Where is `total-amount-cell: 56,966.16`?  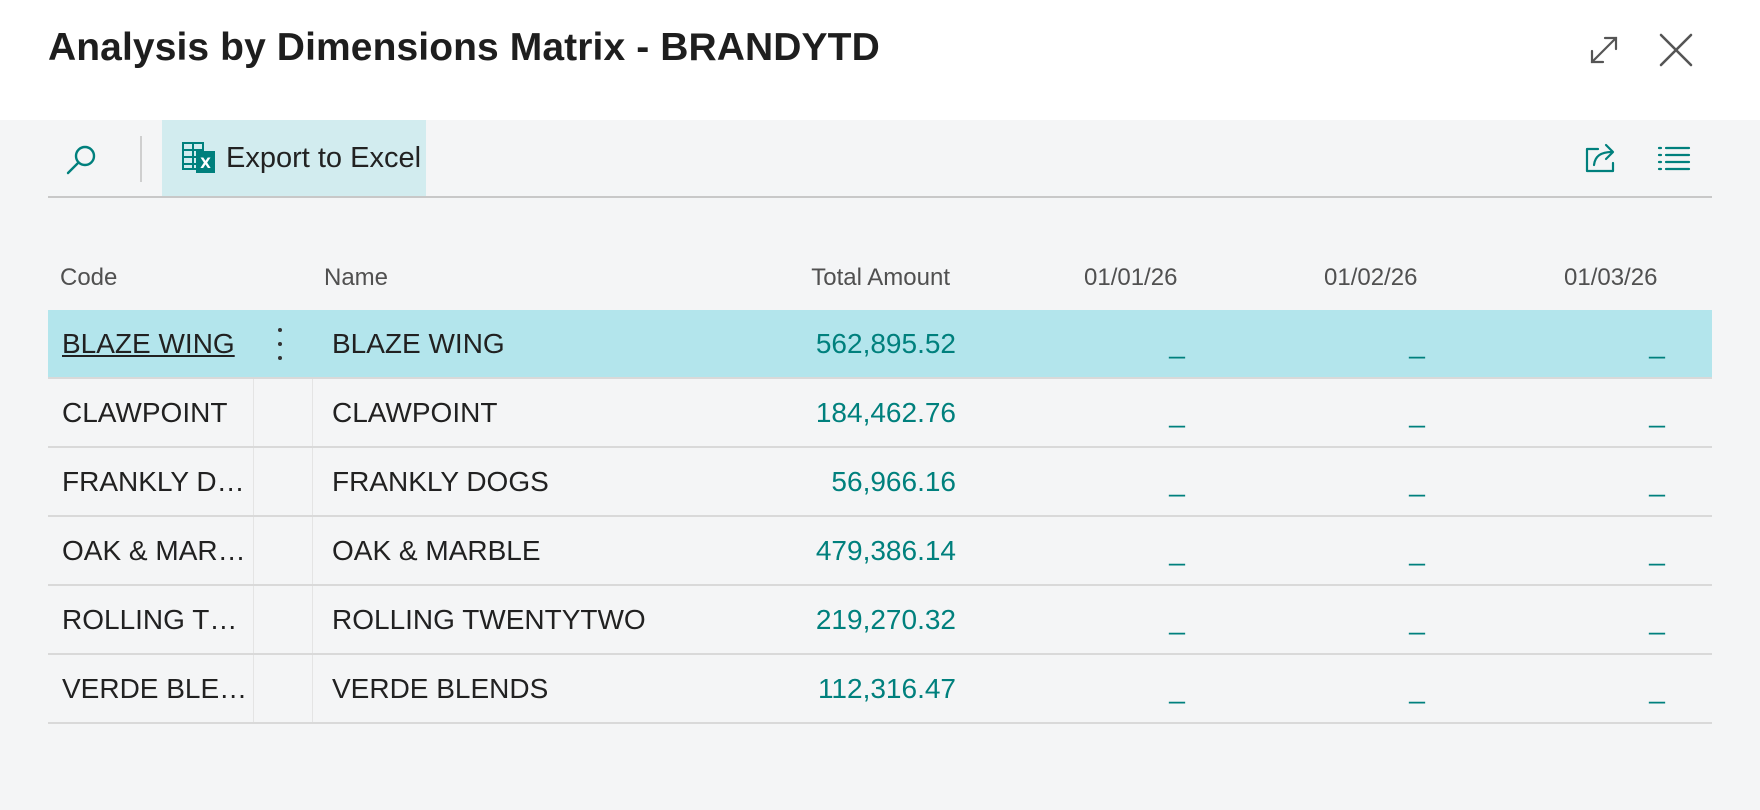 total-amount-cell: 56,966.16 is located at coordinates (893, 481).